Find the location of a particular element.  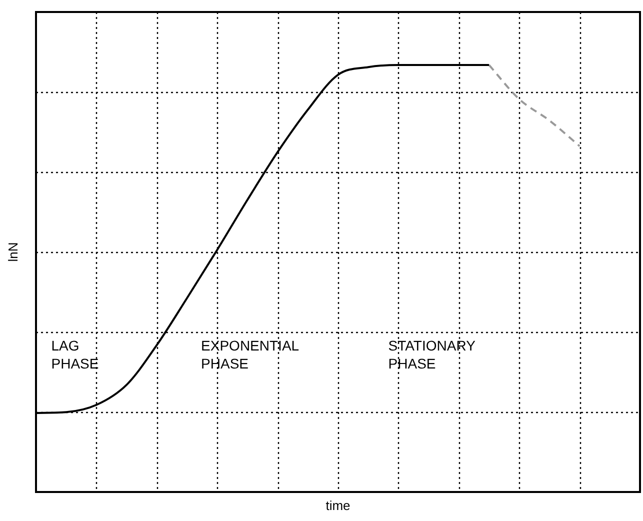

annotation: STATIONARY PHASE is located at coordinates (432, 355).